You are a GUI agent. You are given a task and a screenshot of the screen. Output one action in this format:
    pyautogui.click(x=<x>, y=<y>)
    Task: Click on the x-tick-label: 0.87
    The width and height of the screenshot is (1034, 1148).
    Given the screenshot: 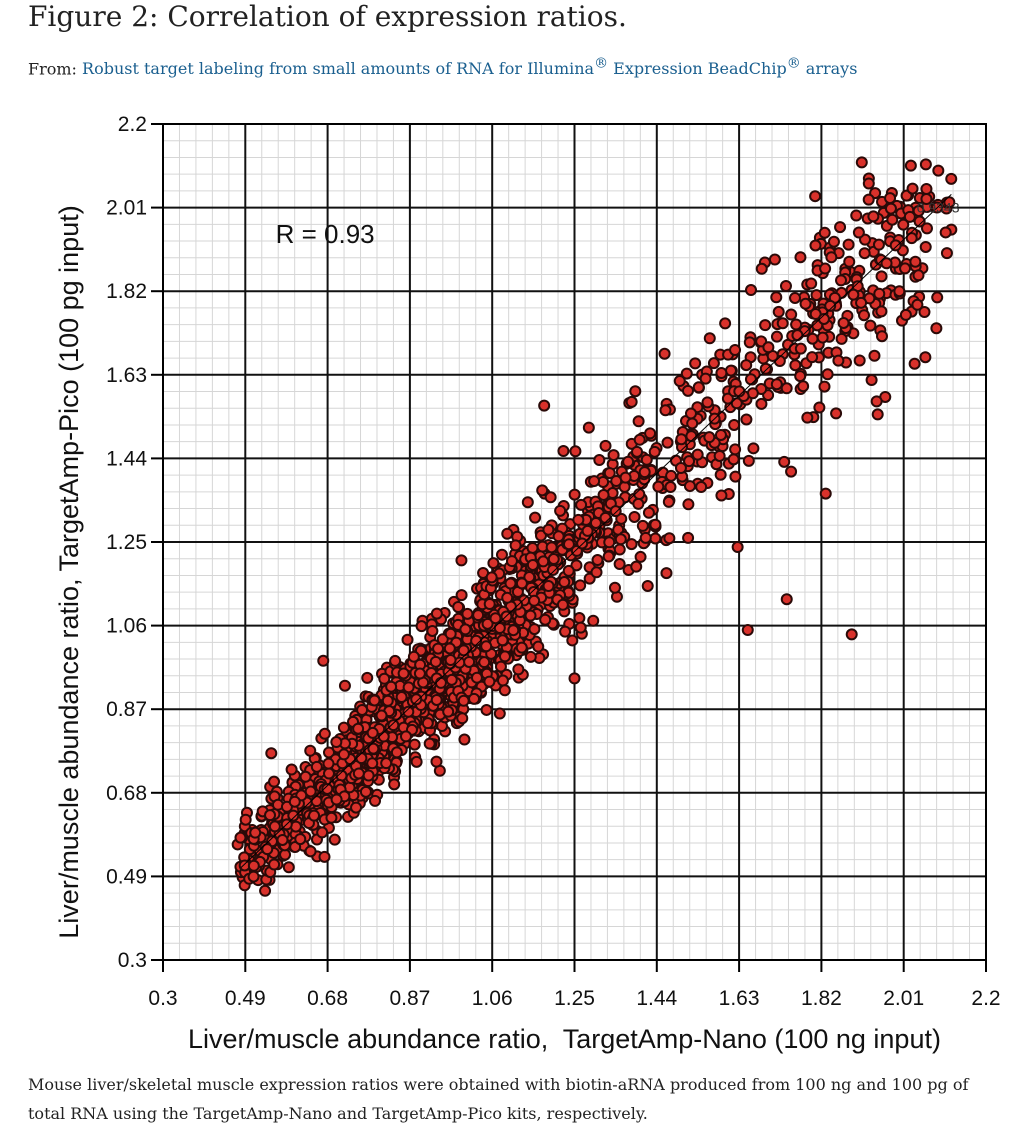 What is the action you would take?
    pyautogui.click(x=409, y=998)
    